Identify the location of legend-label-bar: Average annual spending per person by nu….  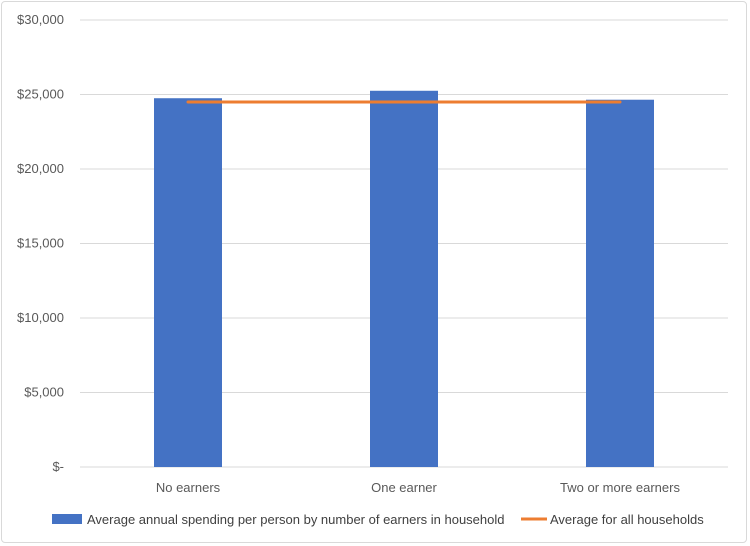
(296, 519).